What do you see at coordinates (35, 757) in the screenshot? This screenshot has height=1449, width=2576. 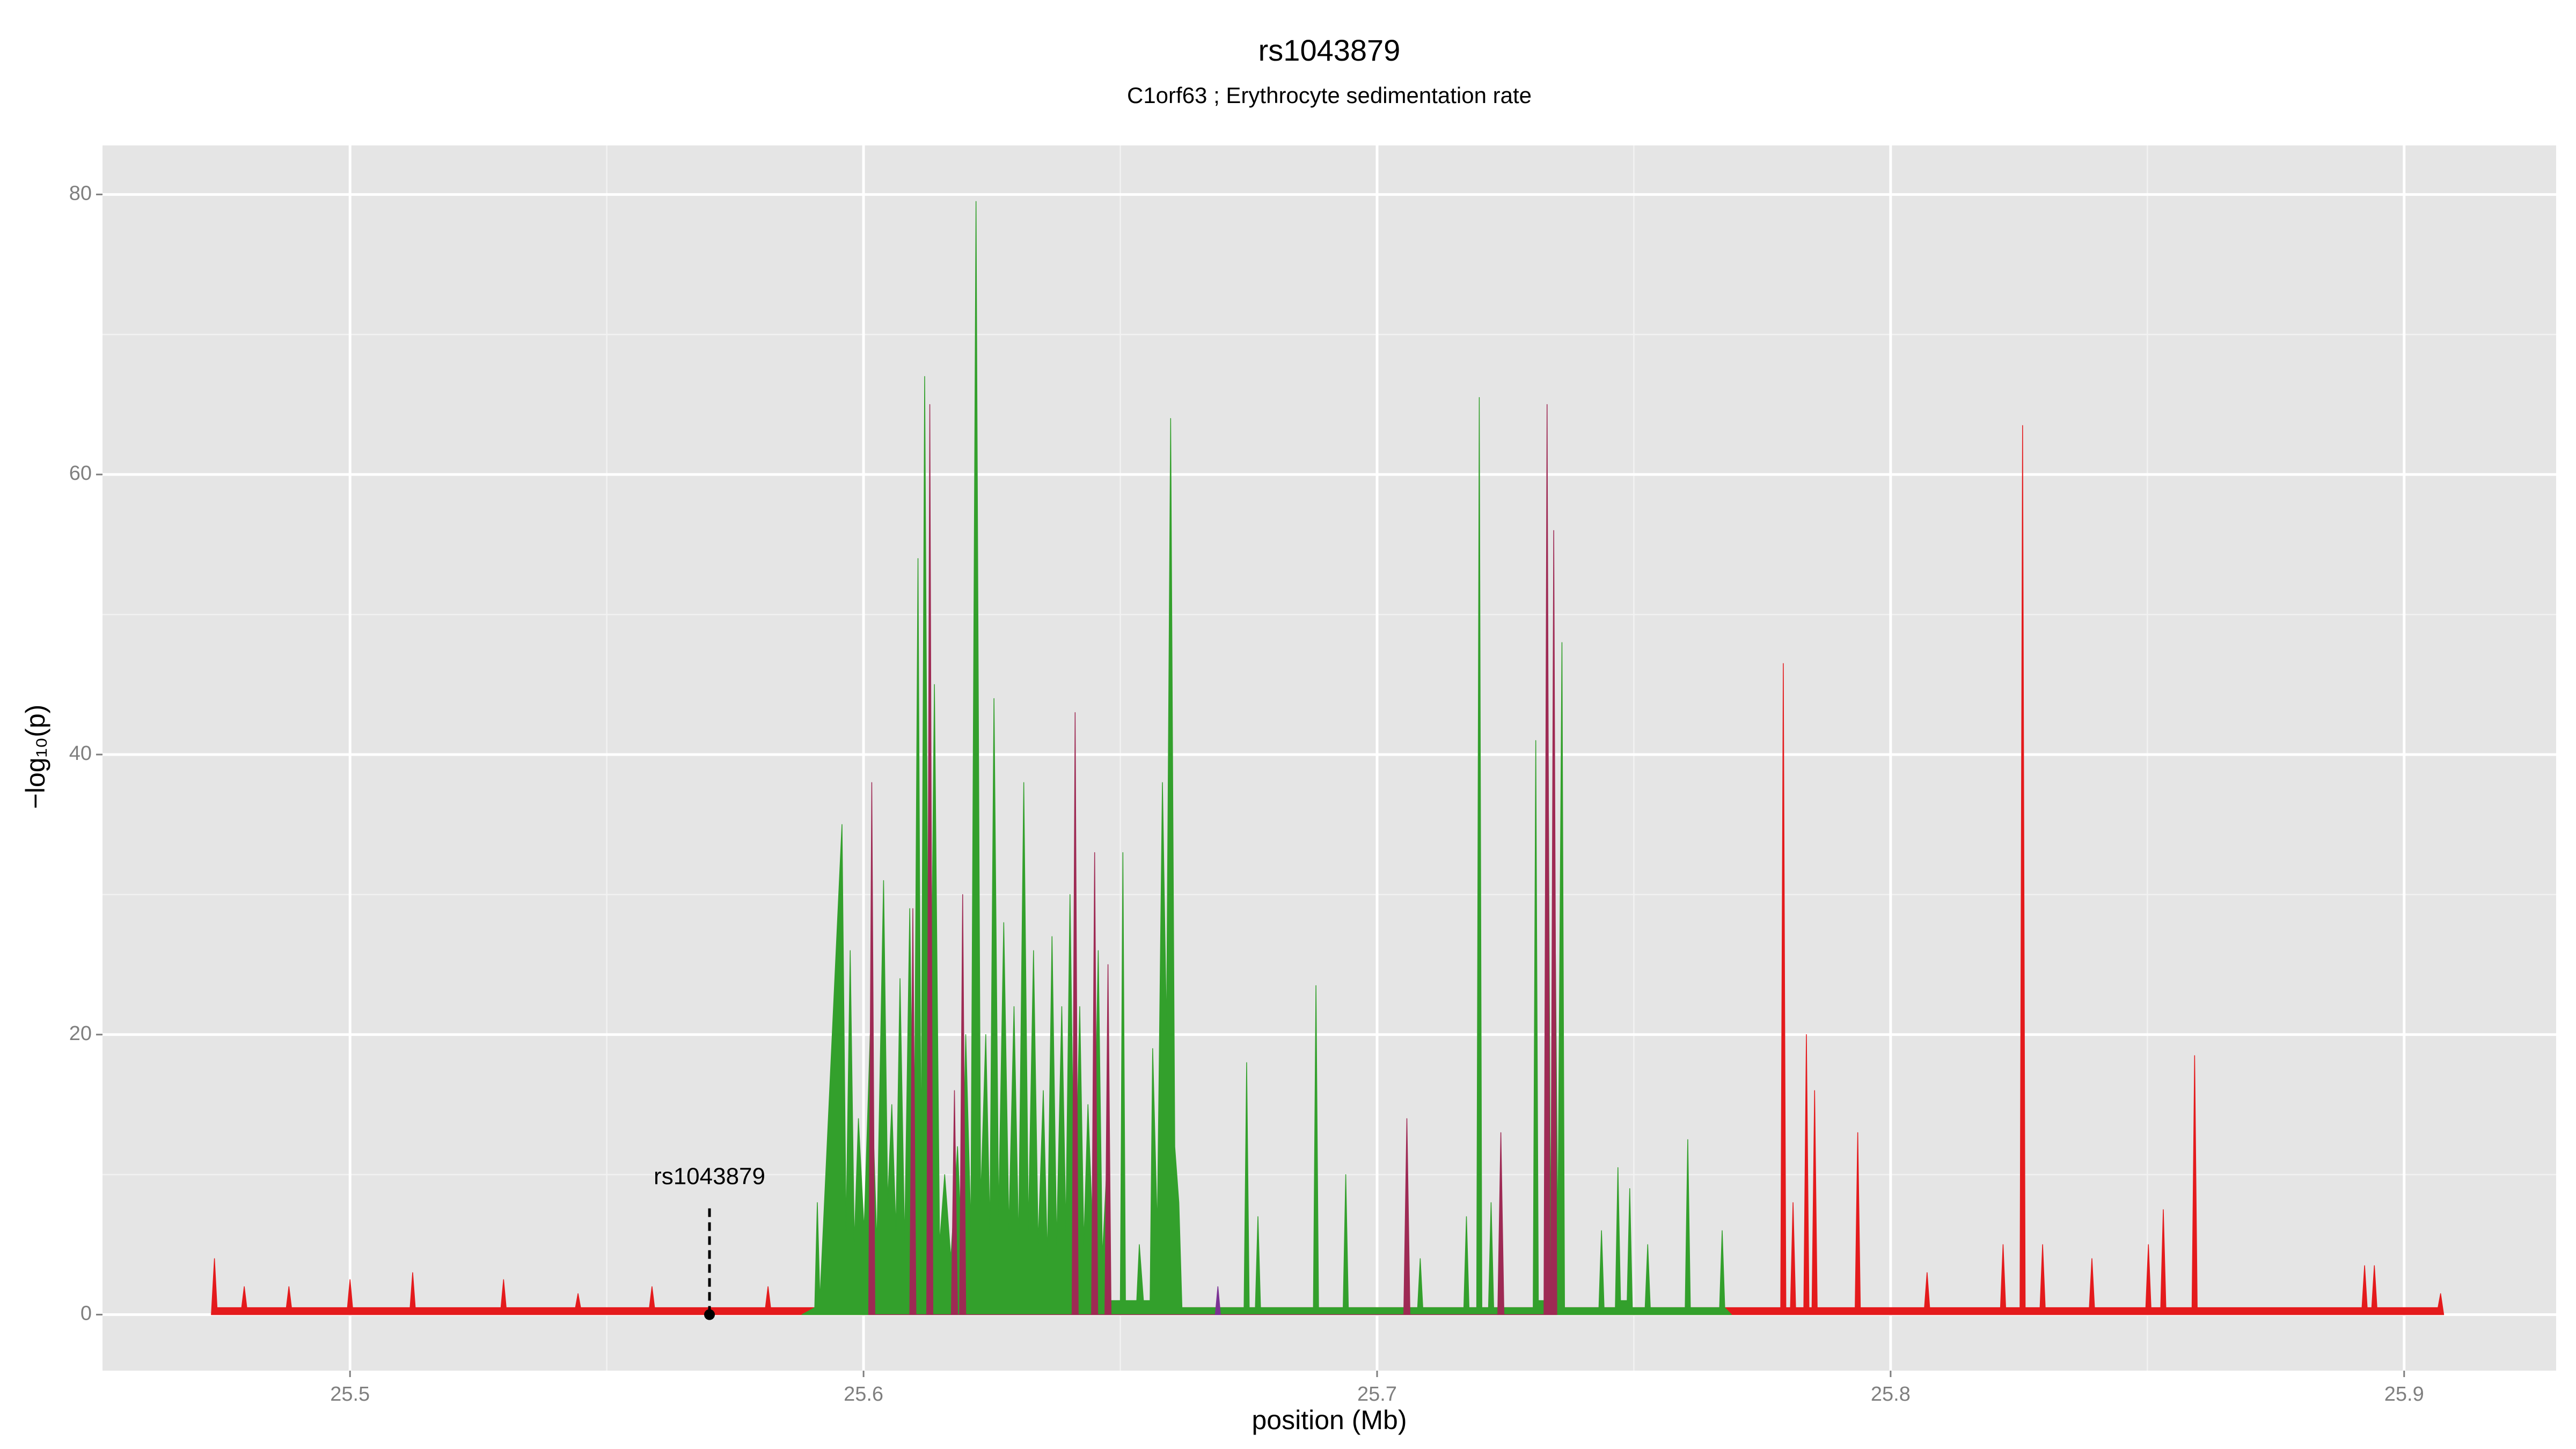 I see `y-axis-label: −log₁₀(p)` at bounding box center [35, 757].